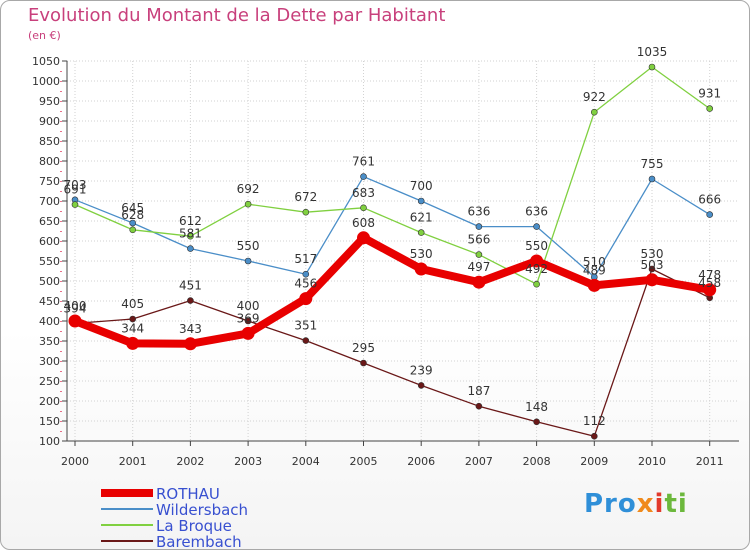  I want to click on y-tick-label: 1050, so click(46, 61).